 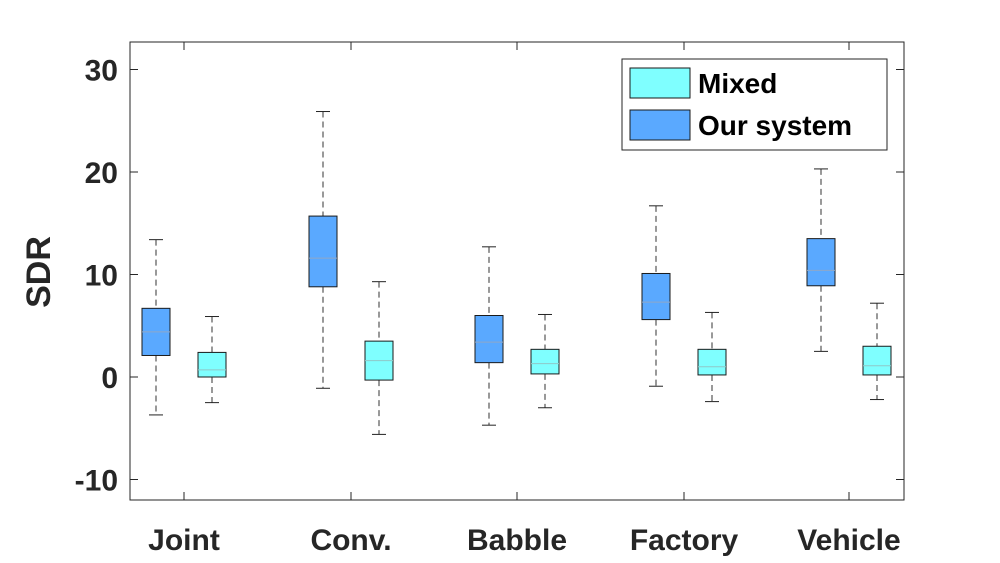 I want to click on box-mixed-babble, so click(x=545, y=361).